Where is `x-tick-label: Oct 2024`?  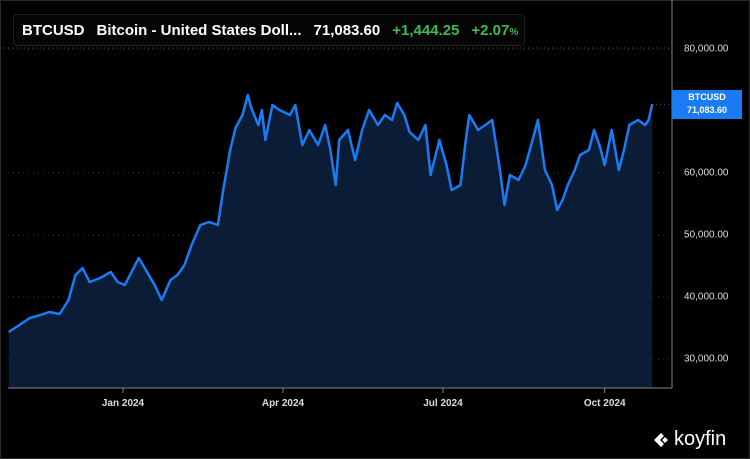
x-tick-label: Oct 2024 is located at coordinates (604, 403).